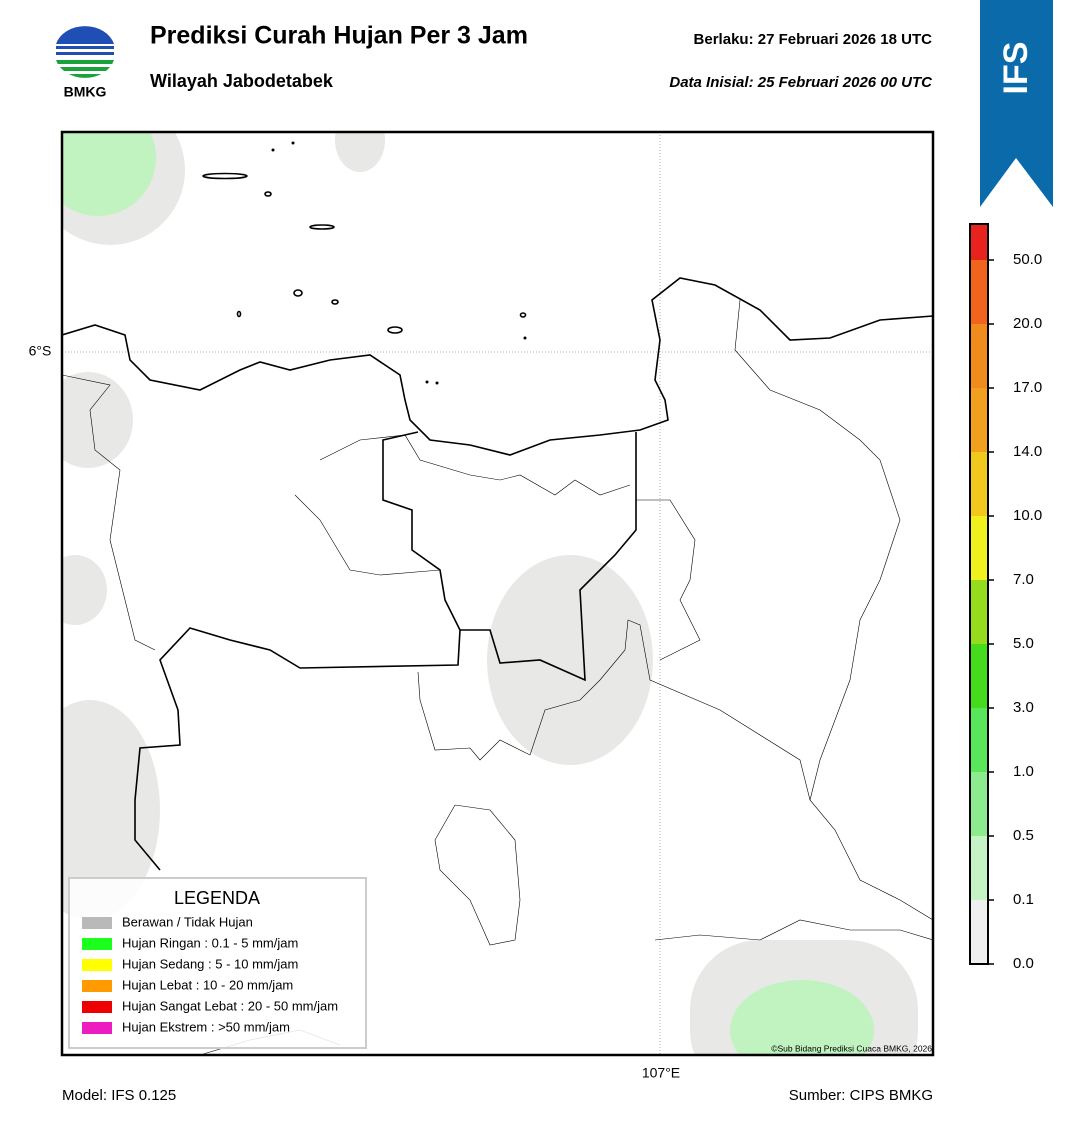  What do you see at coordinates (801, 82) in the screenshot?
I see `initial-time: Data Inisial: 25 Februari 2026 00 UTC` at bounding box center [801, 82].